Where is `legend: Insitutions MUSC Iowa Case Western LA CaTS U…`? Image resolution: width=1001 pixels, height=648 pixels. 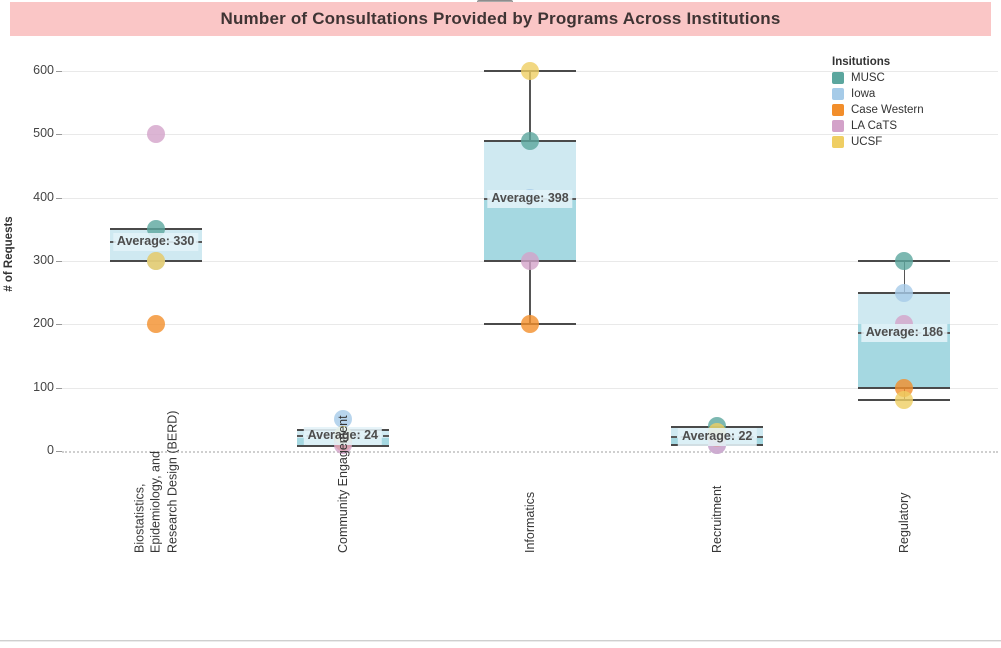 legend: Insitutions MUSC Iowa Case Western LA CaTS U… is located at coordinates (878, 104).